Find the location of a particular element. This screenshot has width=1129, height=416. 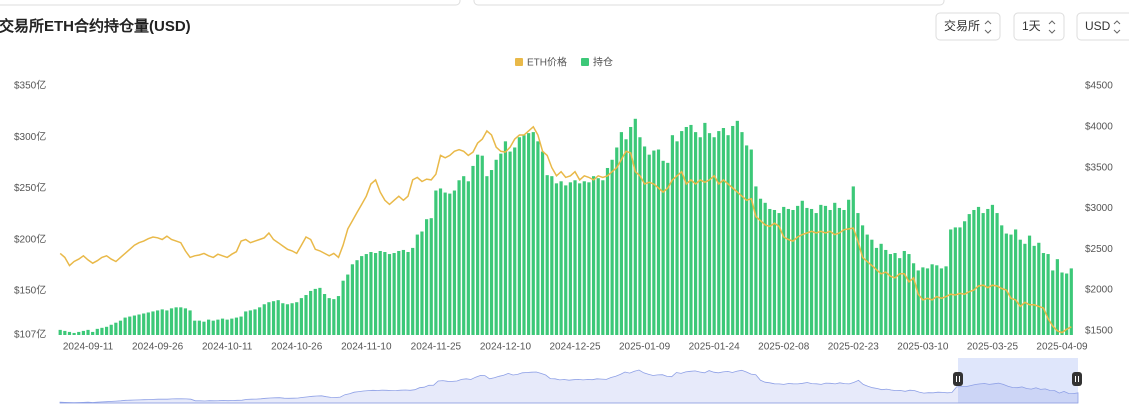

select-label: 交易所 is located at coordinates (962, 25).